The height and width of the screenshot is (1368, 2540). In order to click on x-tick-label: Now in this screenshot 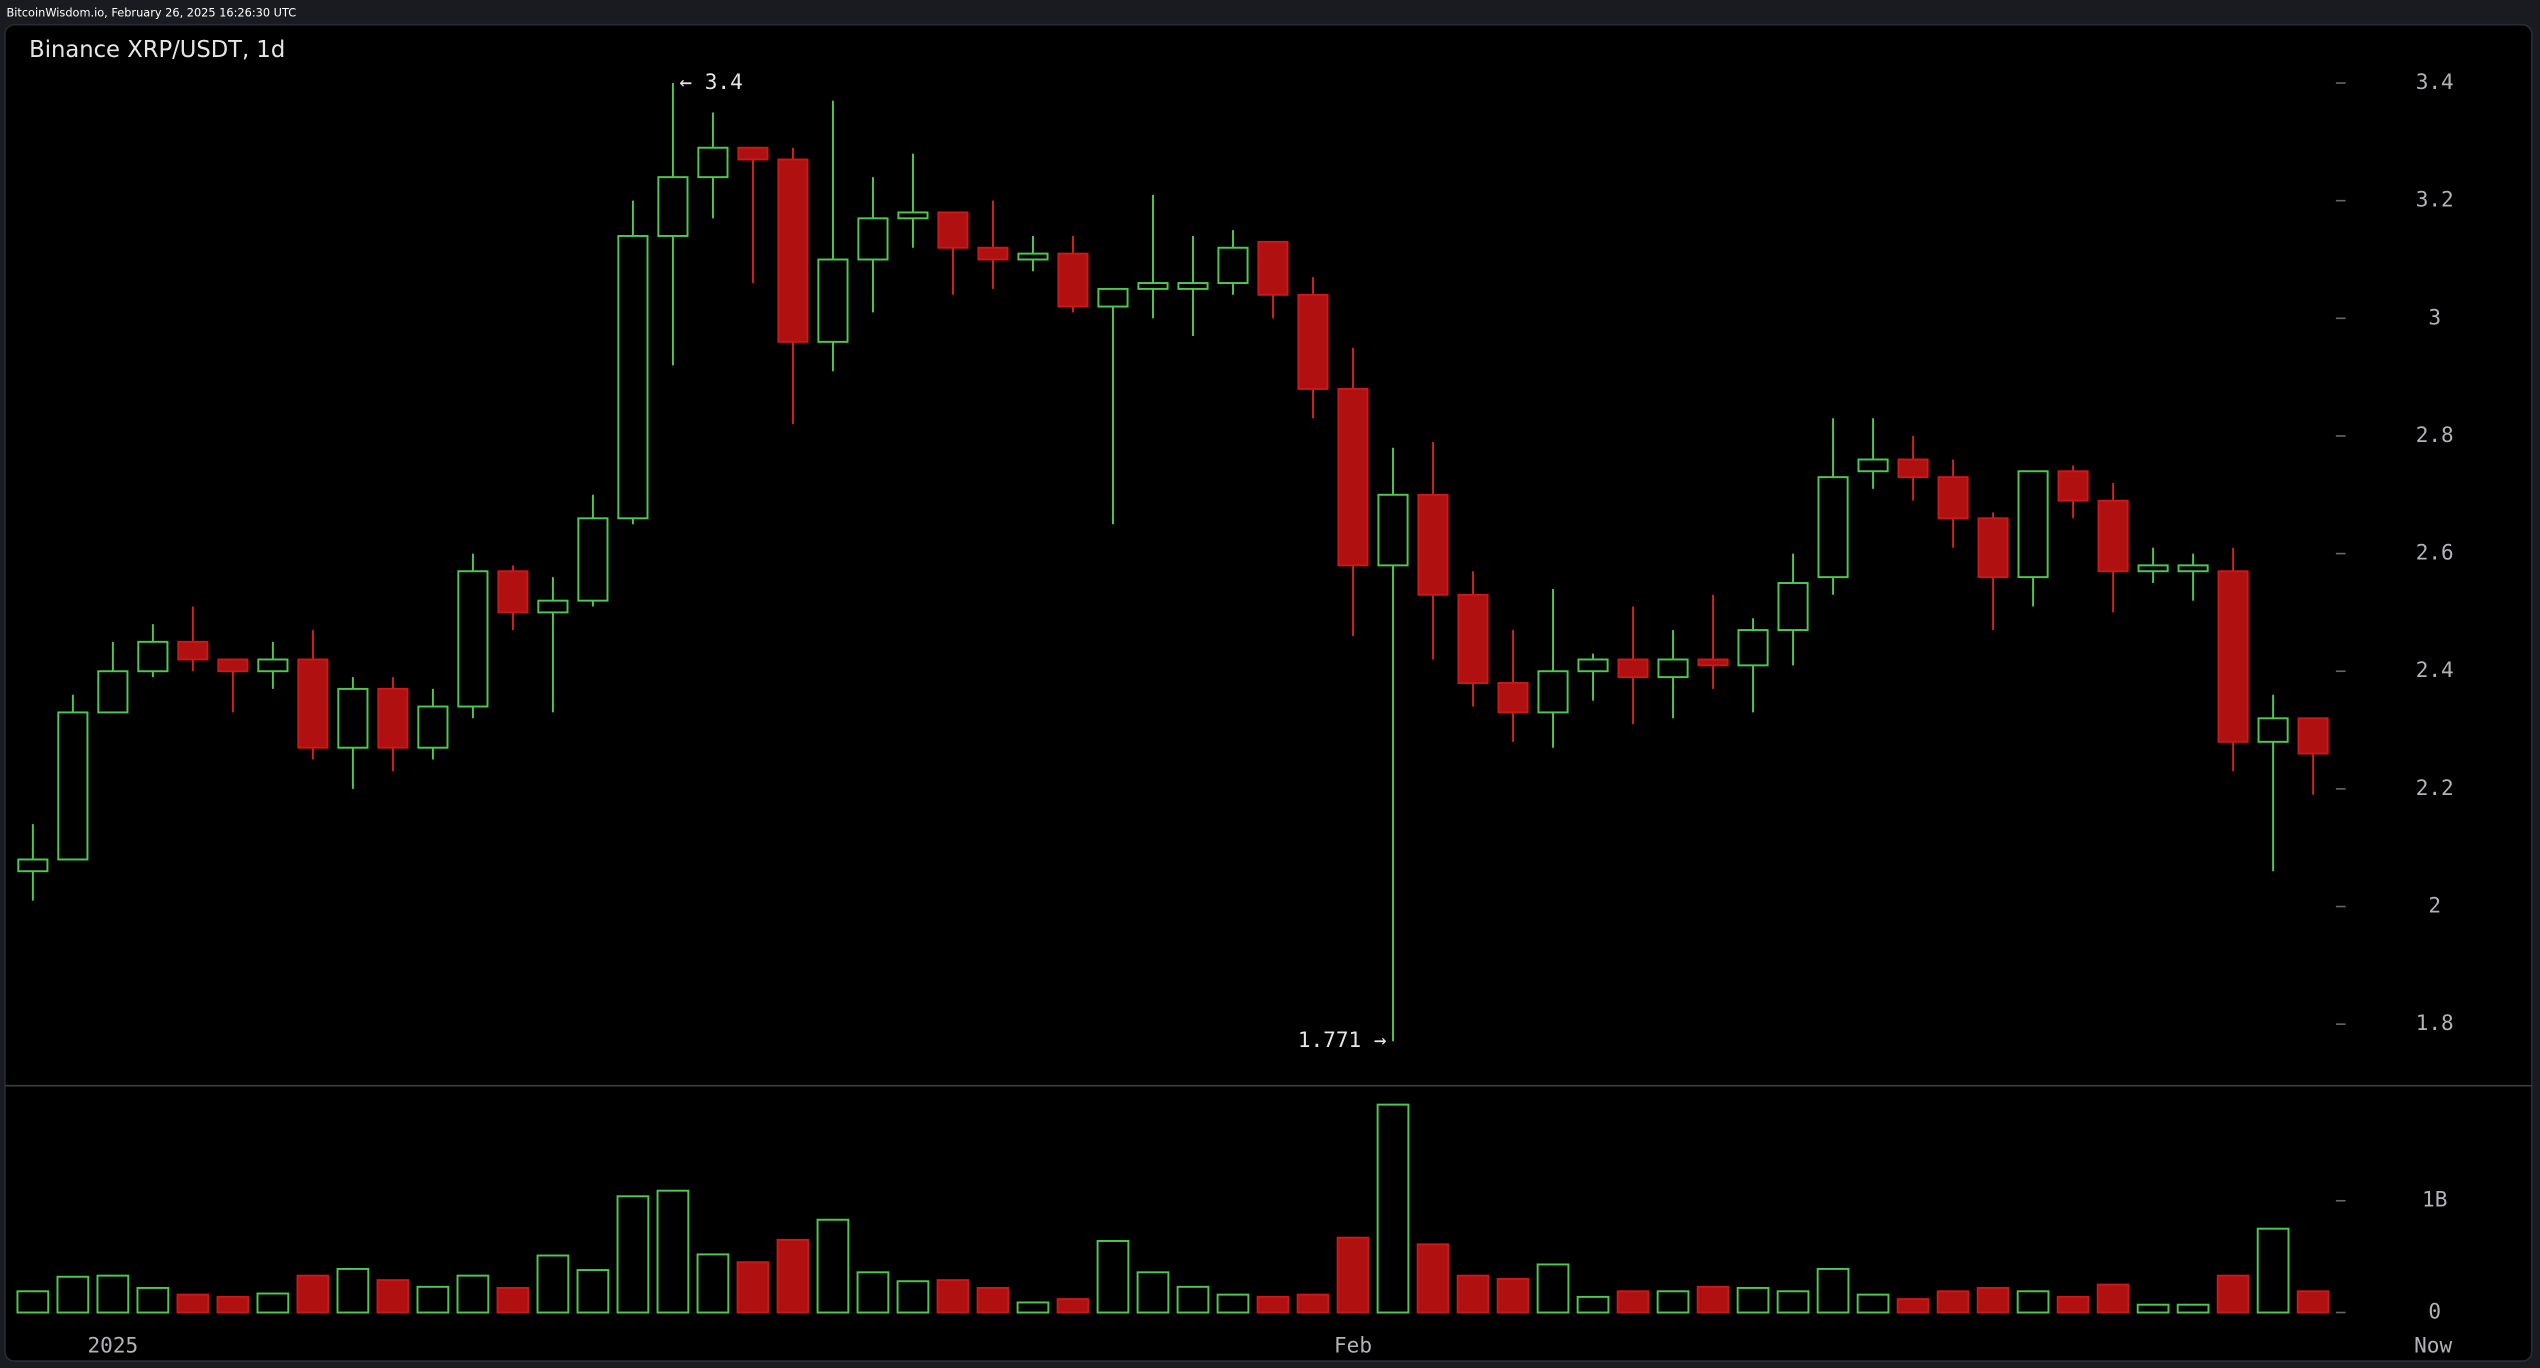, I will do `click(2433, 1345)`.